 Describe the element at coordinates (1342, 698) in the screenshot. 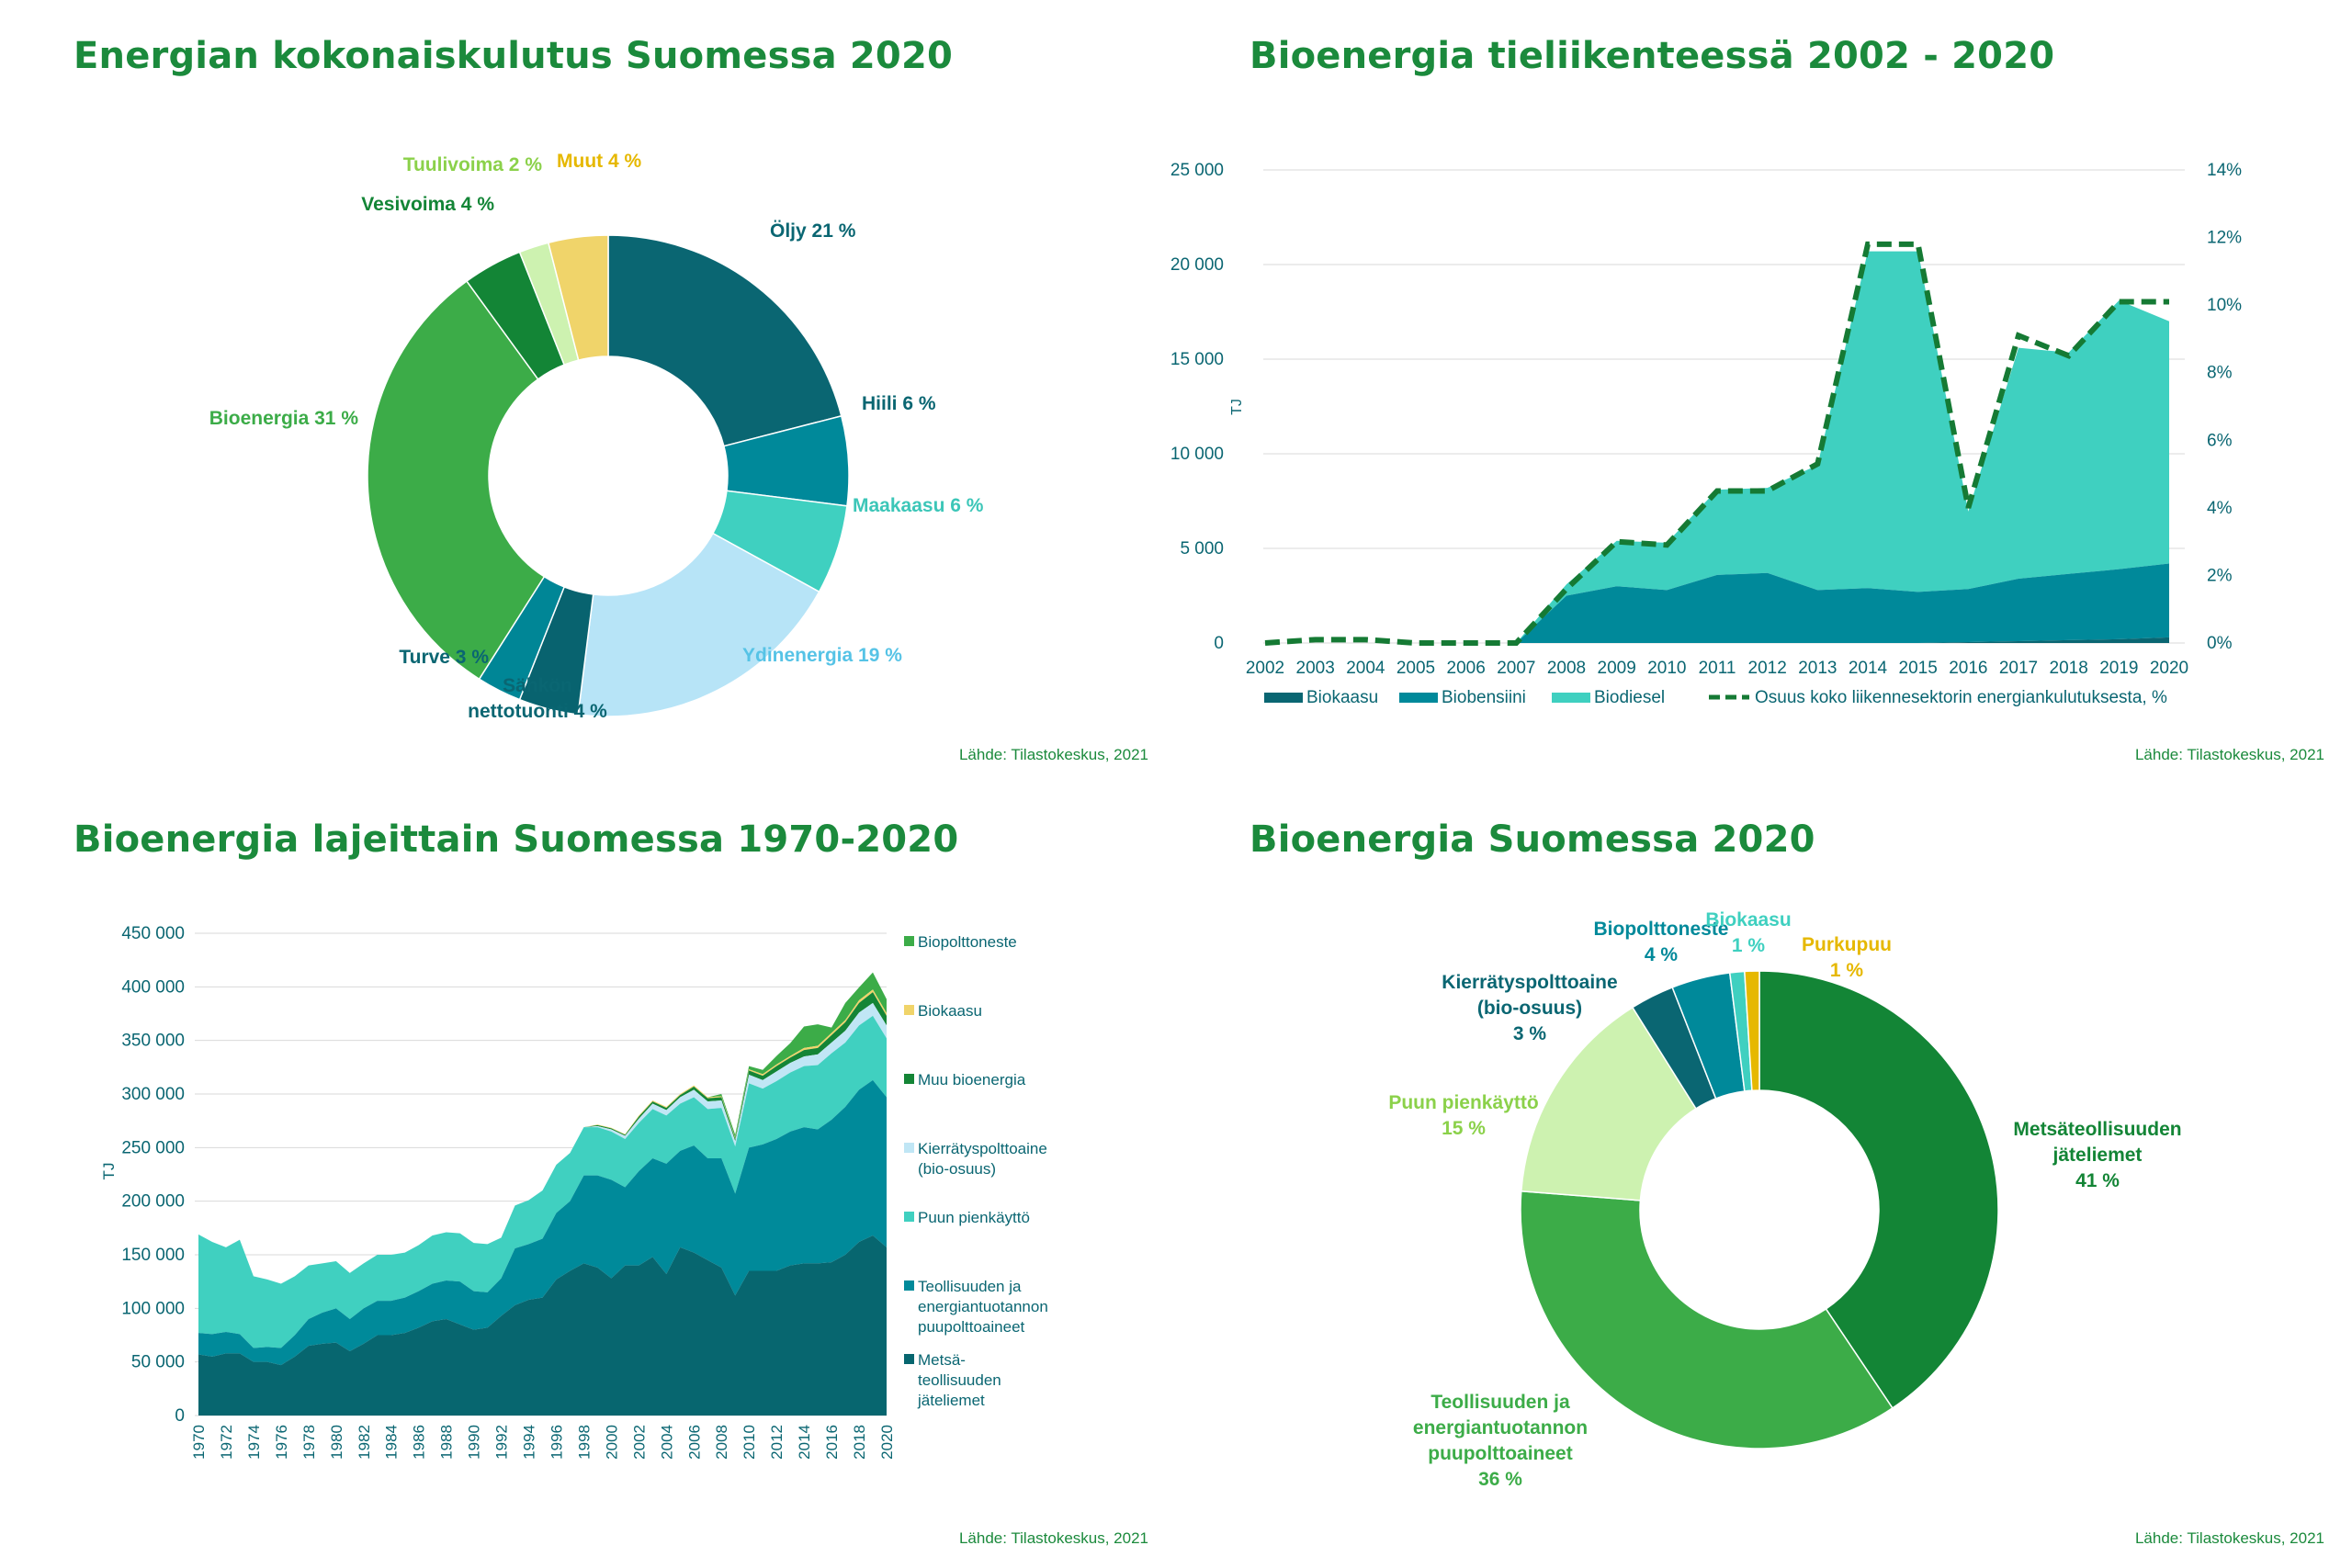

I see `legend-label: Biokaasu` at that location.